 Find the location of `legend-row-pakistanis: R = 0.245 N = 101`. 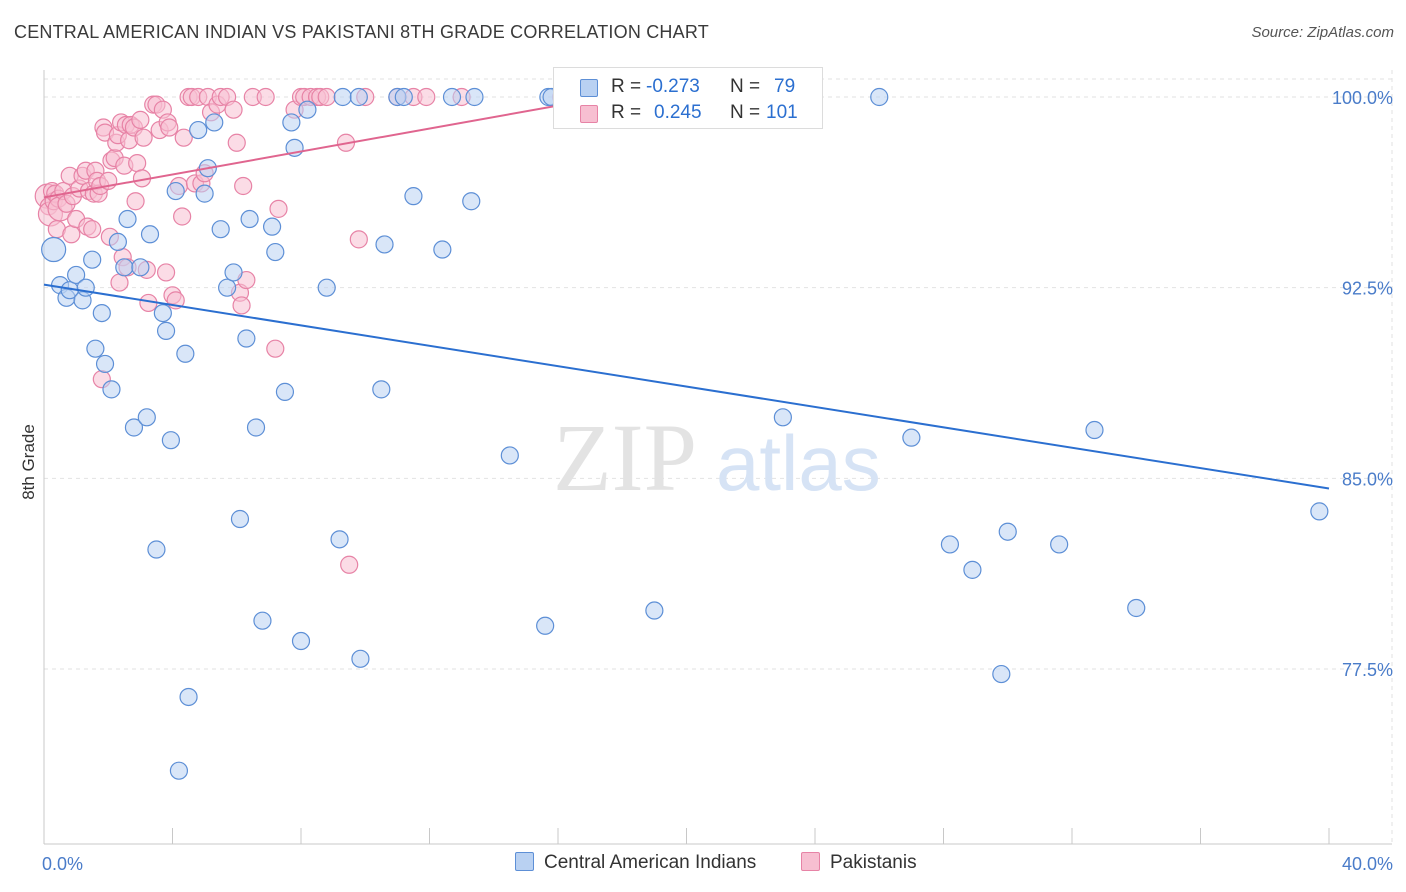

legend-row-pakistanis: R = 0.245 N = 101 is located at coordinates (689, 114).